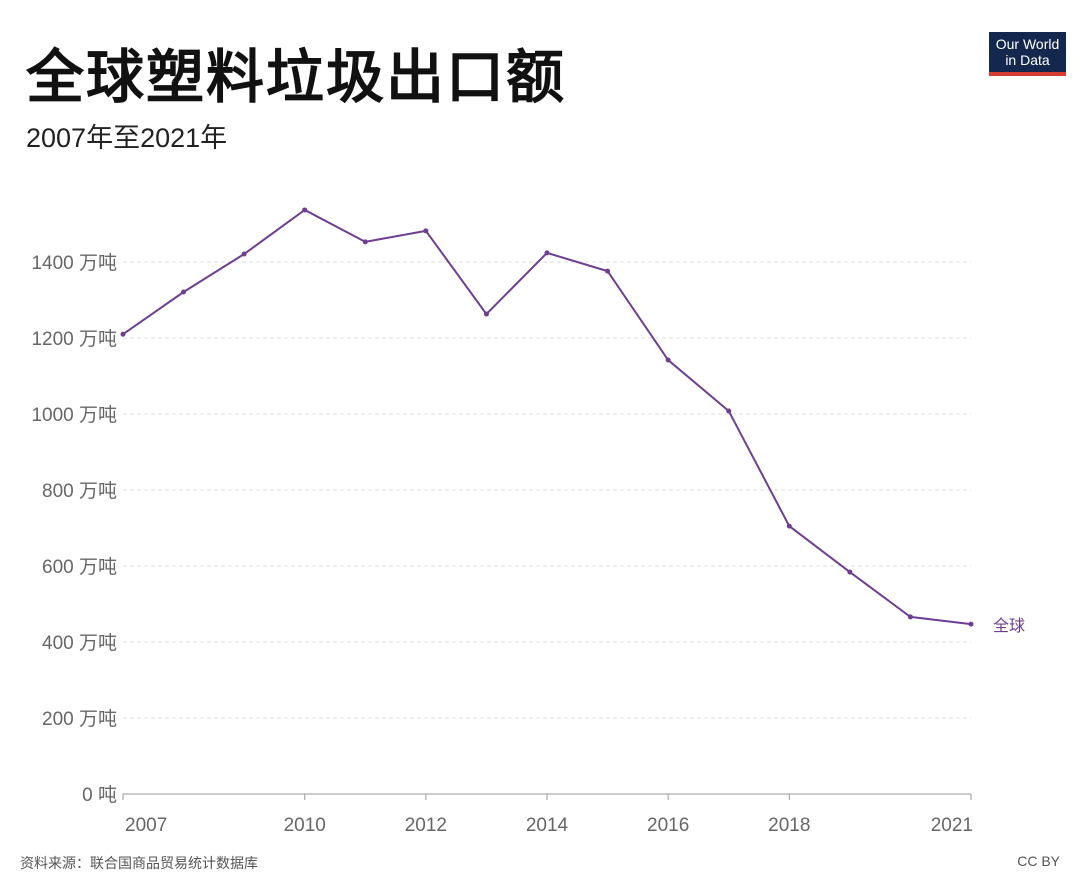 The height and width of the screenshot is (889, 1080). Describe the element at coordinates (952, 825) in the screenshot. I see `x-tick-label: 2021` at that location.